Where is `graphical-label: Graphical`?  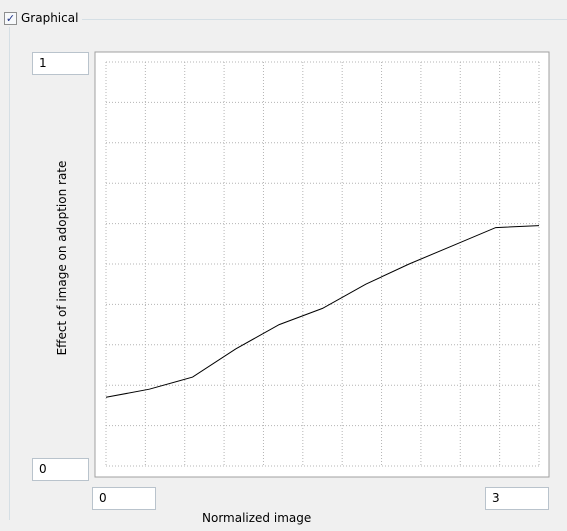 graphical-label: Graphical is located at coordinates (50, 18).